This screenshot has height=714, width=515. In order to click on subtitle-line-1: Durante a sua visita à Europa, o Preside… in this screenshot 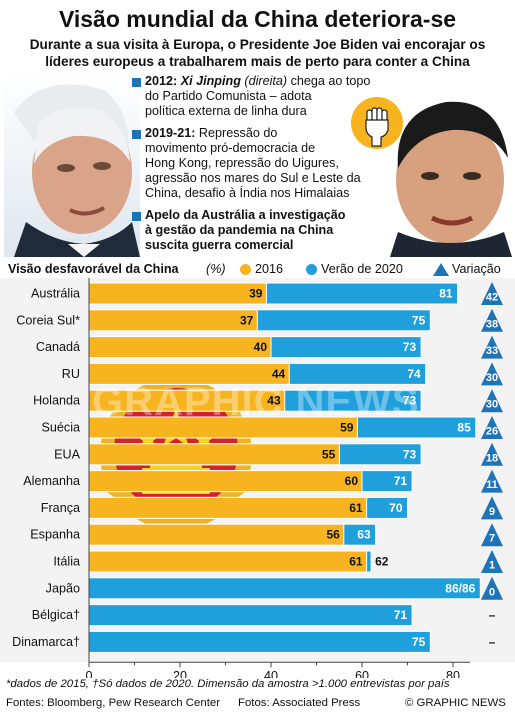, I will do `click(257, 44)`.